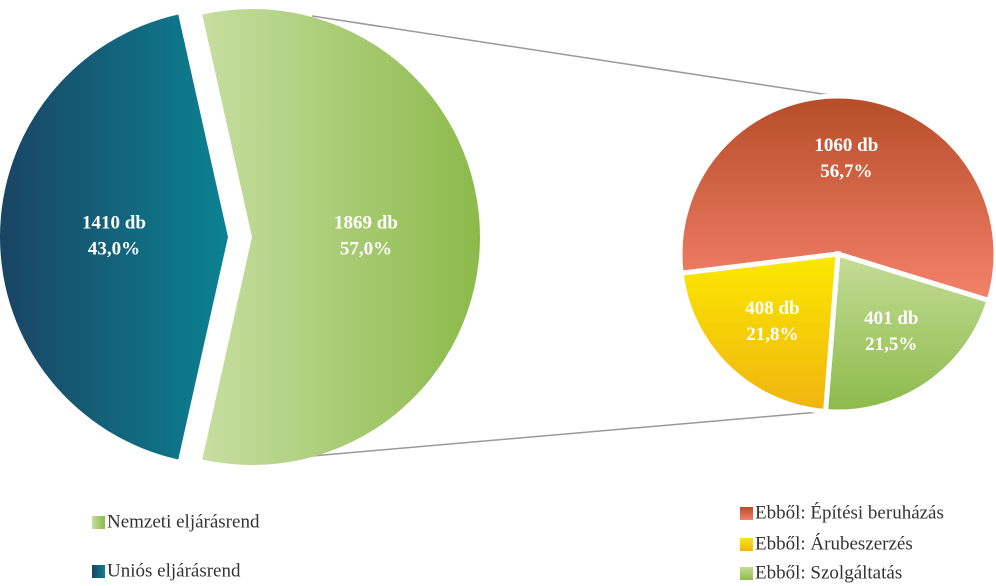  Describe the element at coordinates (174, 570) in the screenshot. I see `legend-label: Uniós eljárásrend` at that location.